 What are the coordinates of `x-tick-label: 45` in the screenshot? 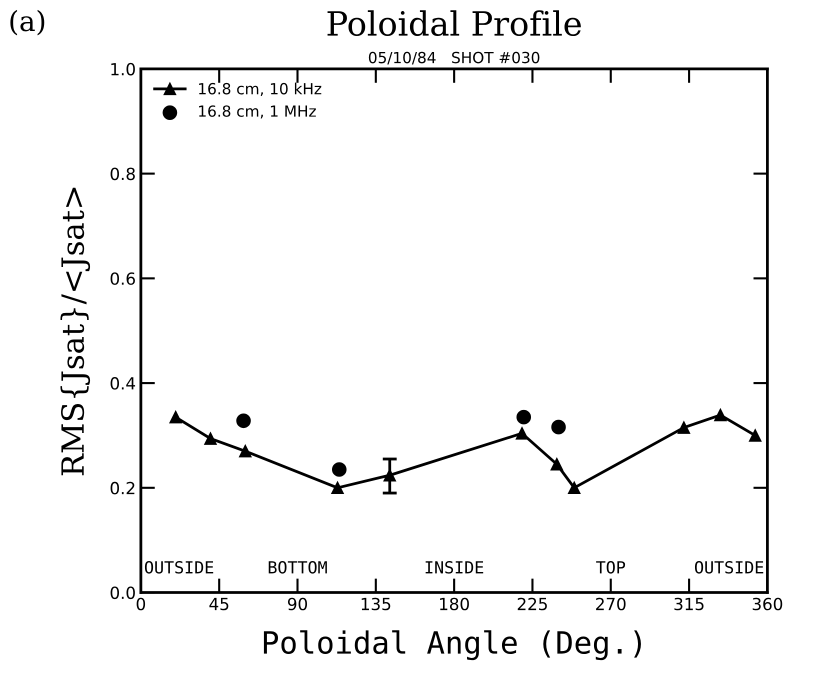 It's located at (218, 604).